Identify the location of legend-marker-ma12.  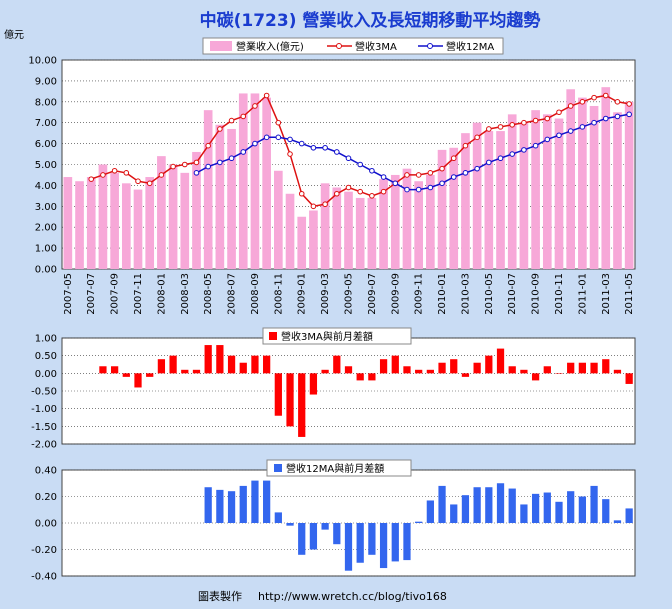
(430, 46).